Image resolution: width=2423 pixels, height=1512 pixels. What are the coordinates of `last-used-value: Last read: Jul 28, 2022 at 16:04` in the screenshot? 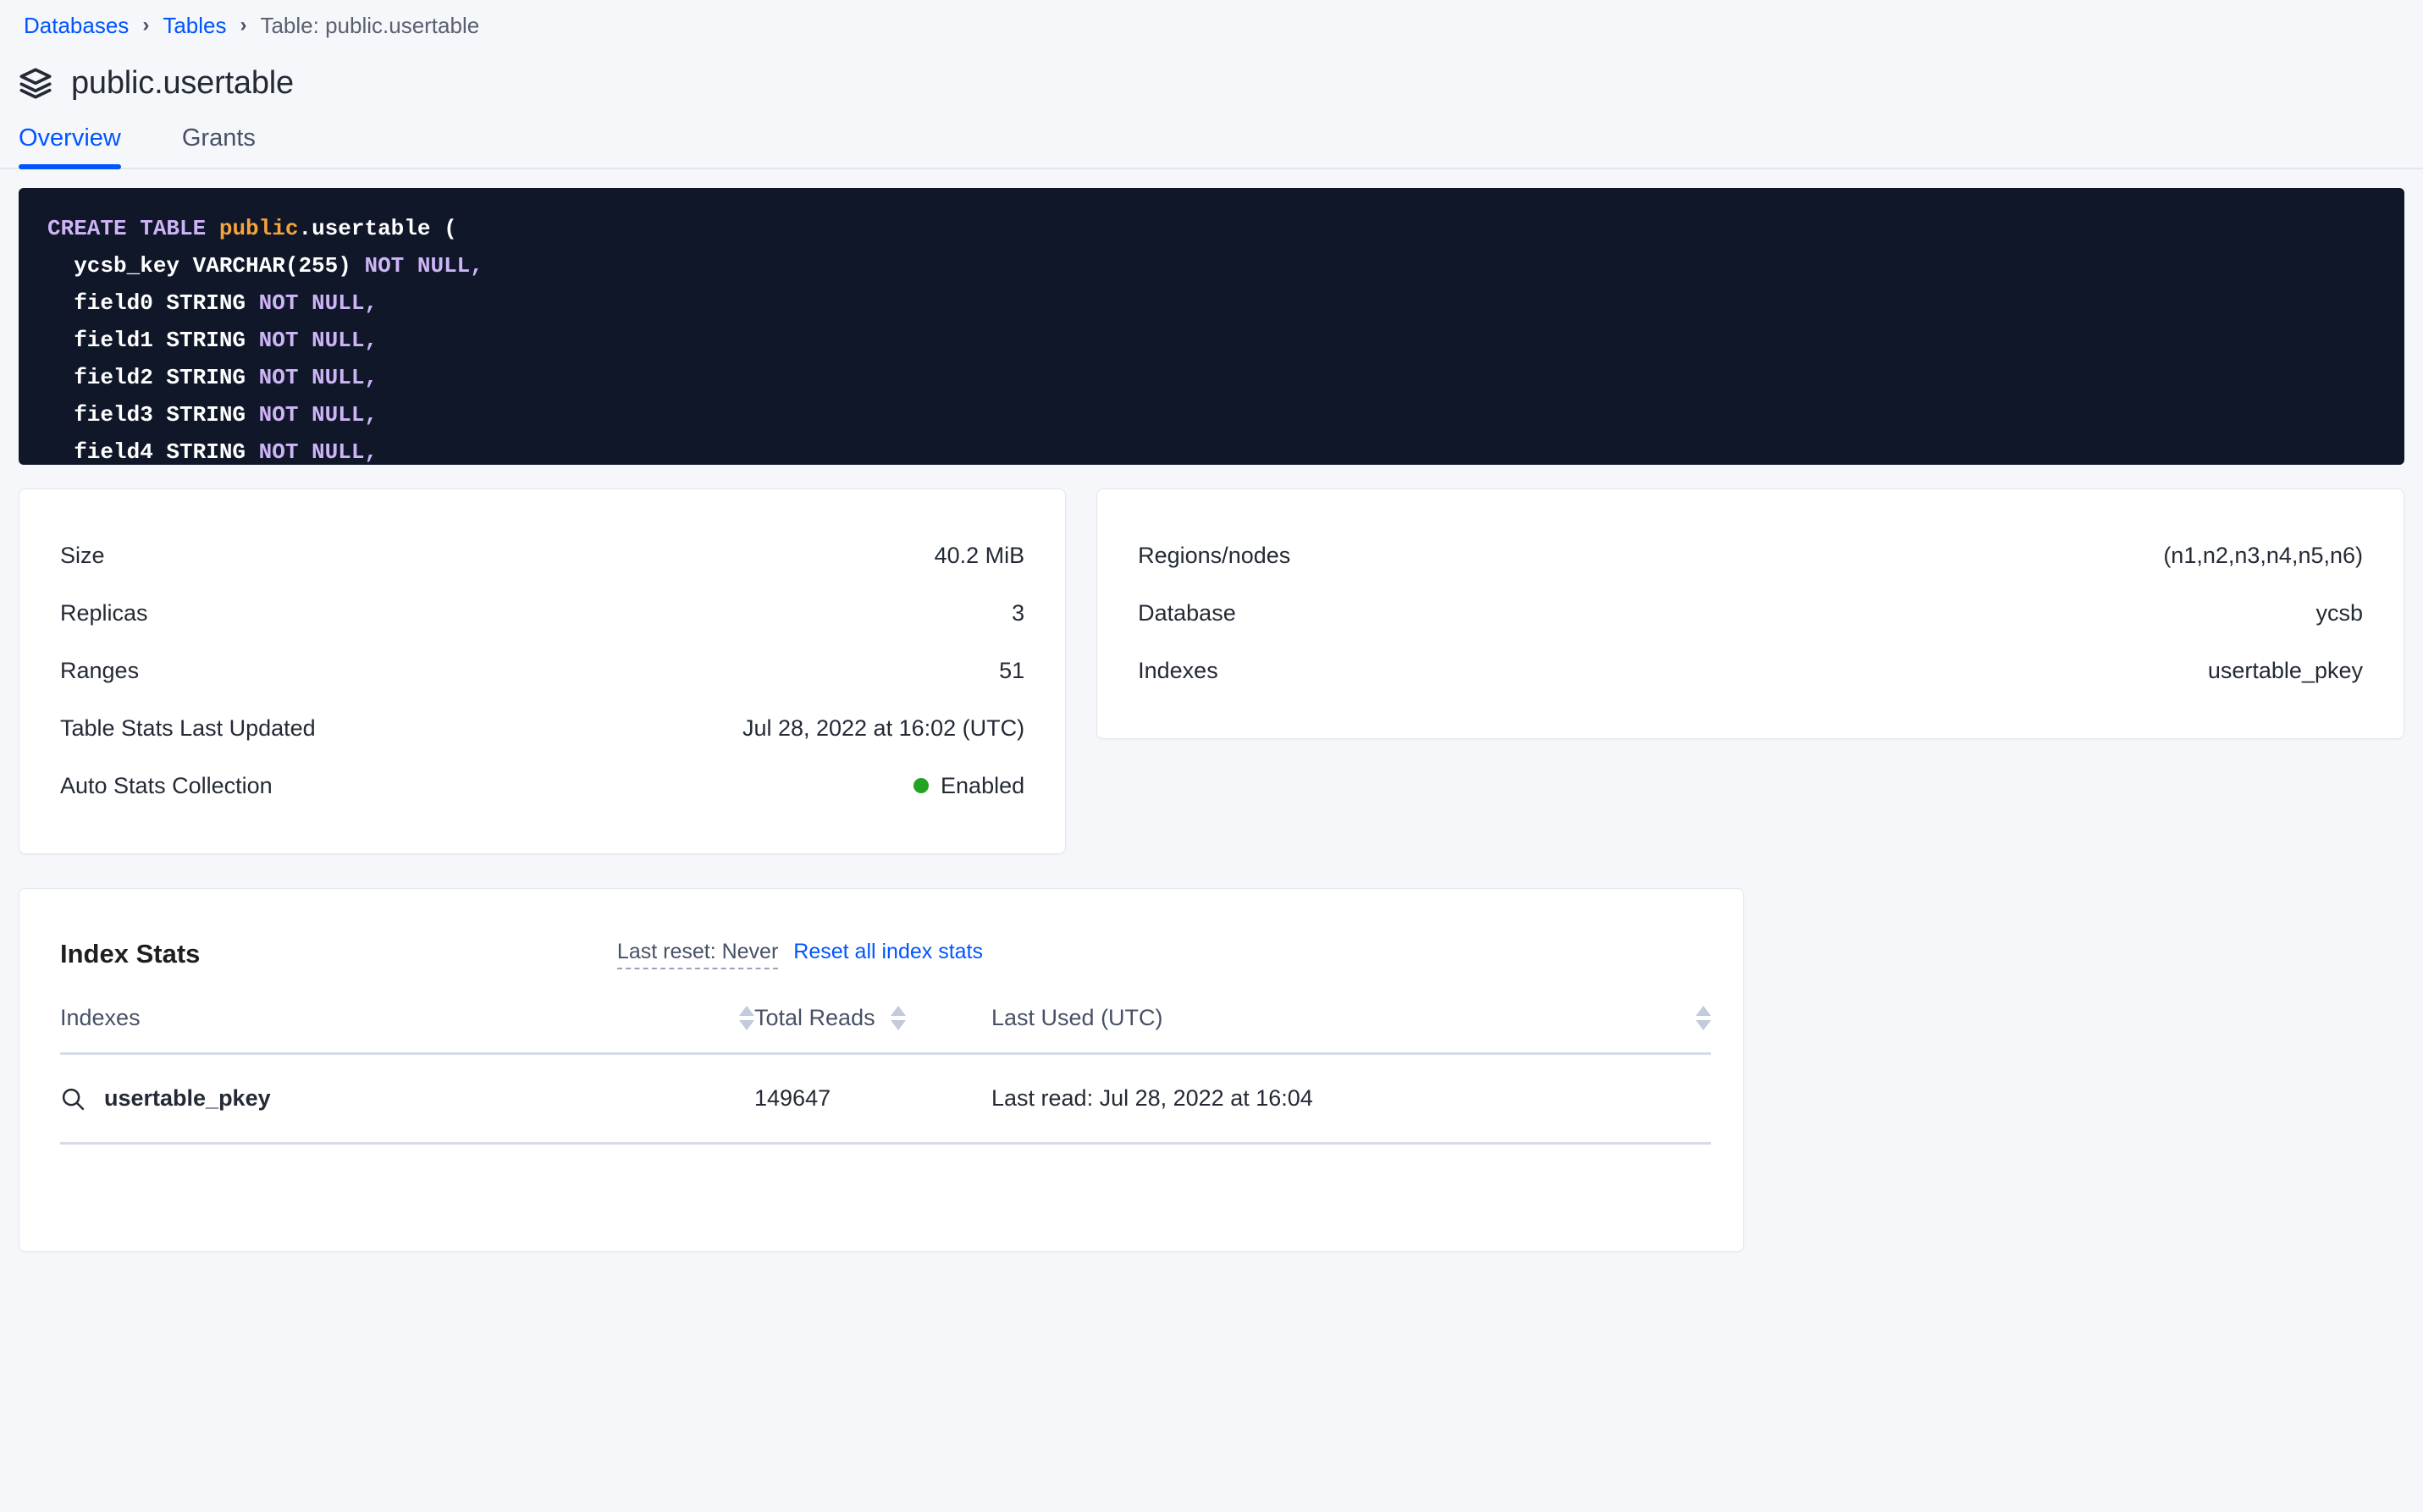 It's located at (1152, 1098).